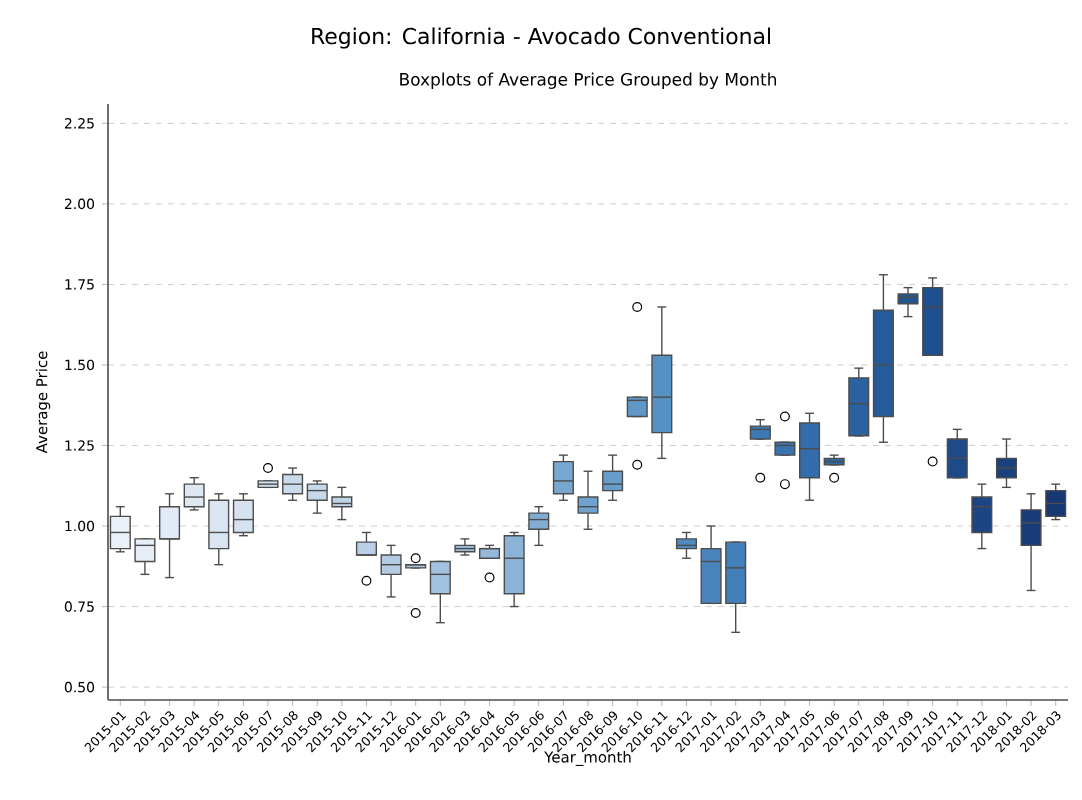  Describe the element at coordinates (541, 38) in the screenshot. I see `chart-title: Region: California - Avocado Conventional` at that location.